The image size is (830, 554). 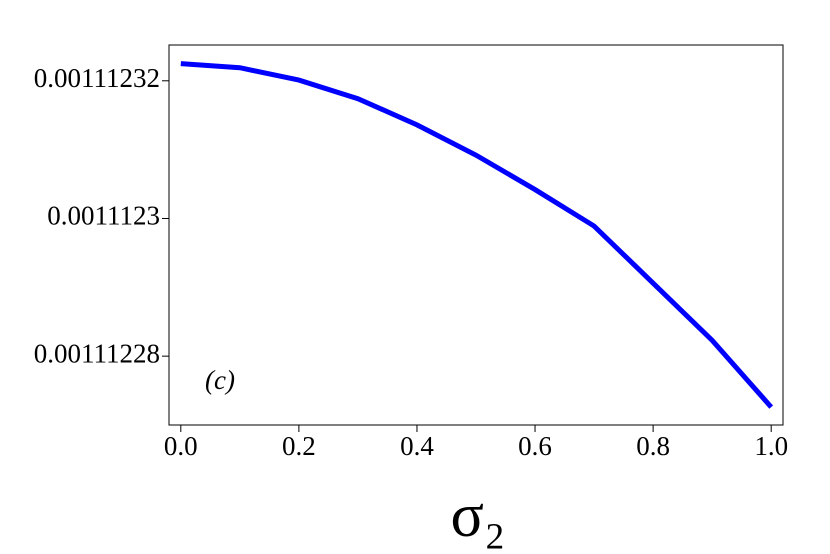 I want to click on y-tick-label: 0.0011123, so click(x=103, y=216).